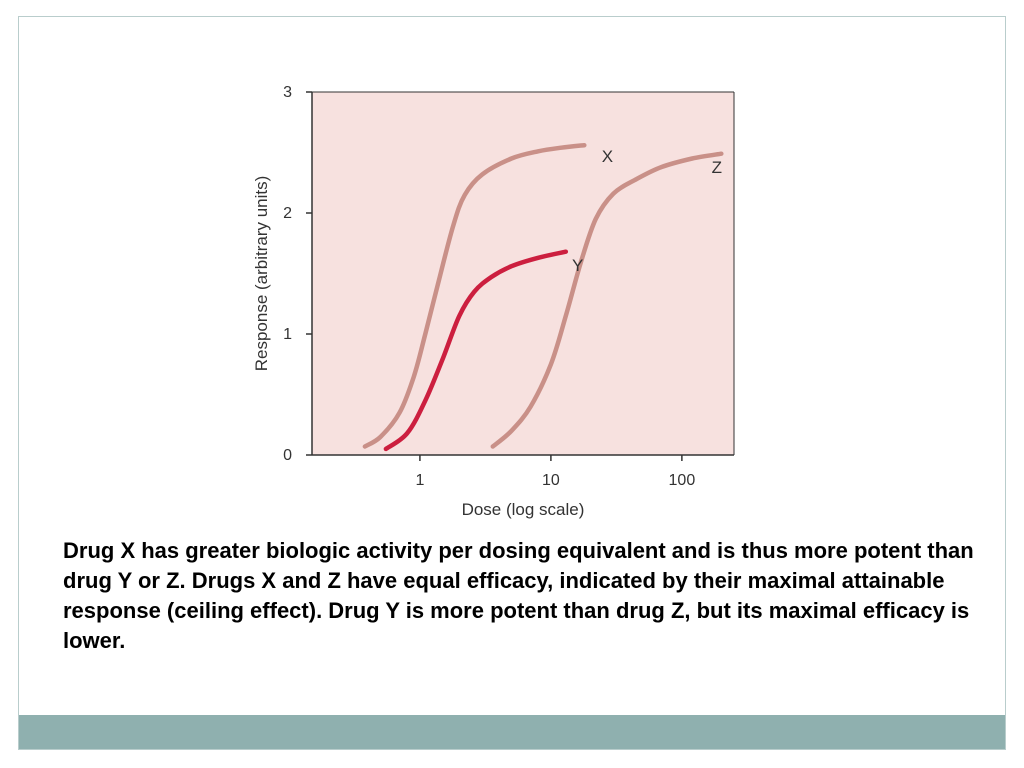 This screenshot has height=768, width=1024. What do you see at coordinates (261, 274) in the screenshot?
I see `y-axis-label: Response (arbitrary units)` at bounding box center [261, 274].